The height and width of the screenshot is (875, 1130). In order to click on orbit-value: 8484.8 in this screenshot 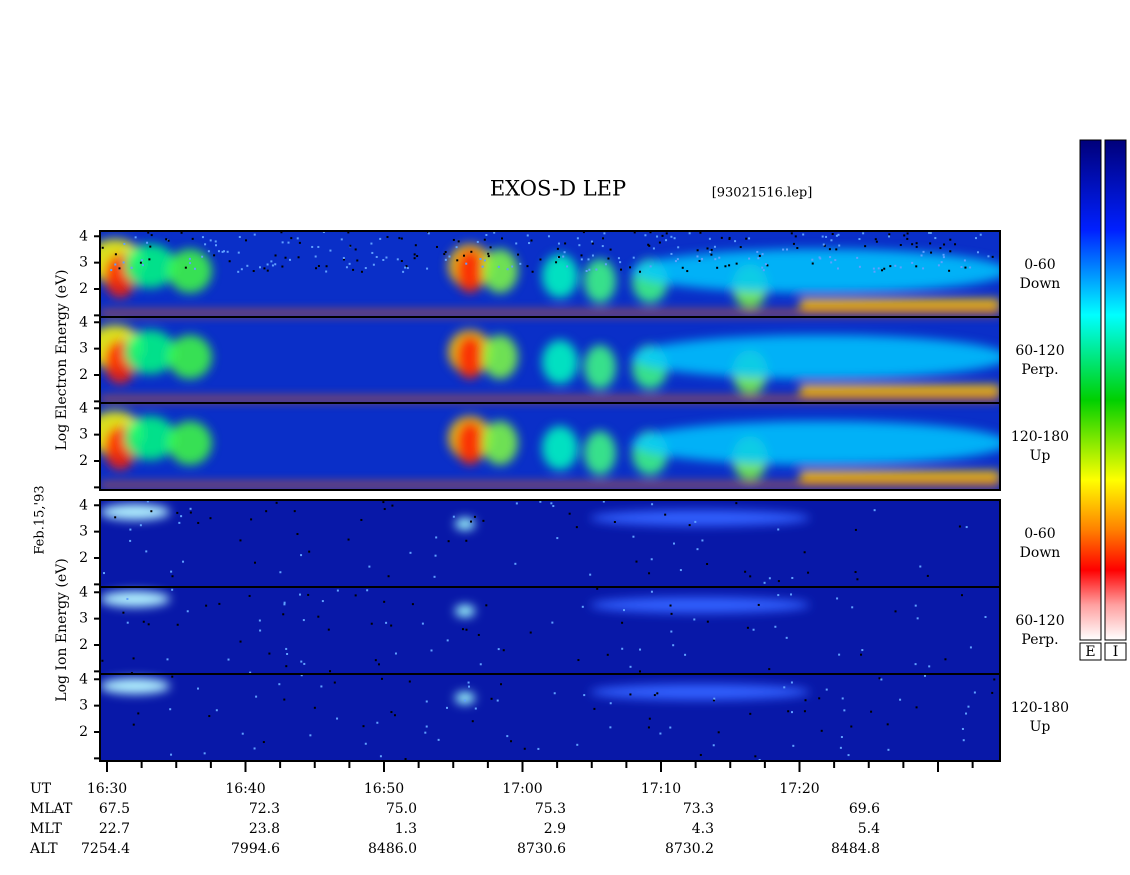, I will do `click(855, 849)`.